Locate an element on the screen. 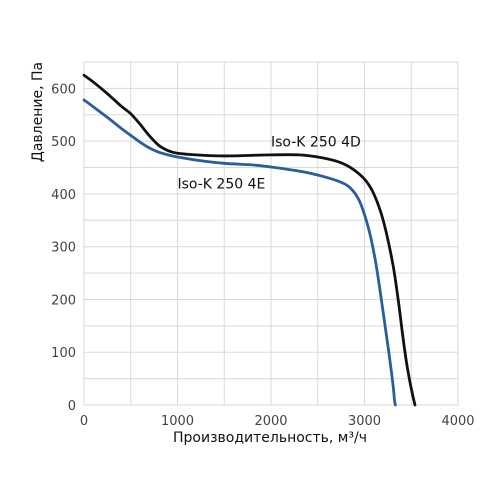  x-tick-label: 0 is located at coordinates (84, 421).